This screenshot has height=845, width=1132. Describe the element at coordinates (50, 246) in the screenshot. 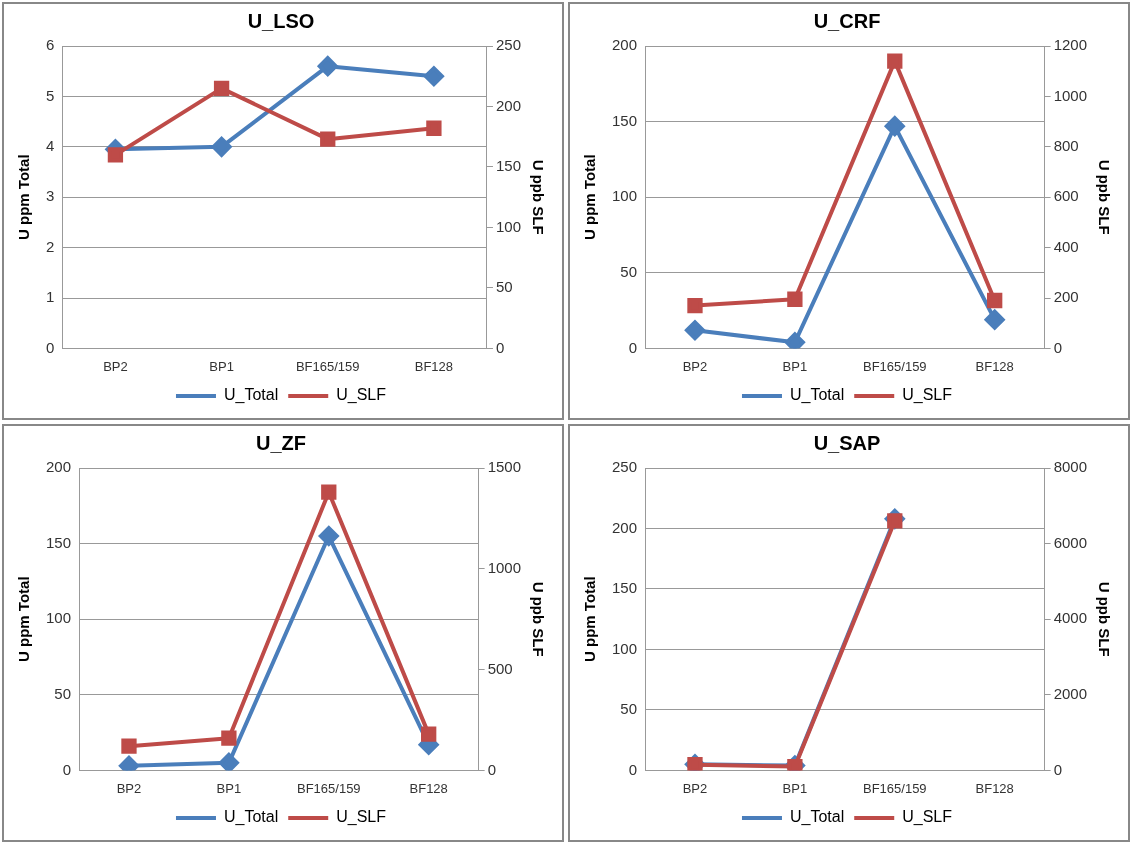

I see `y-tick-label: 2` at that location.